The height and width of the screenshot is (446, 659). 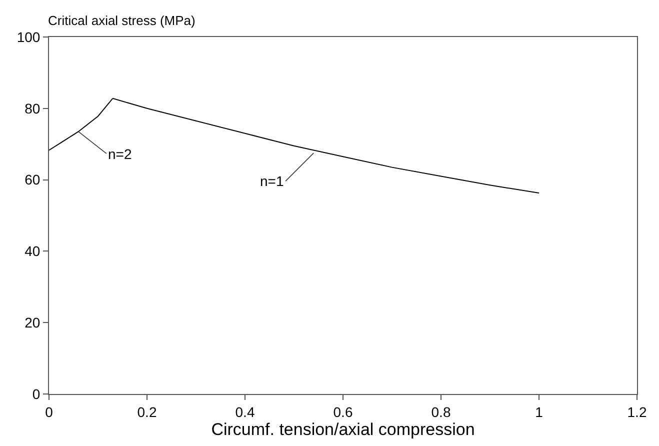 What do you see at coordinates (32, 251) in the screenshot?
I see `y-tick-label: 40` at bounding box center [32, 251].